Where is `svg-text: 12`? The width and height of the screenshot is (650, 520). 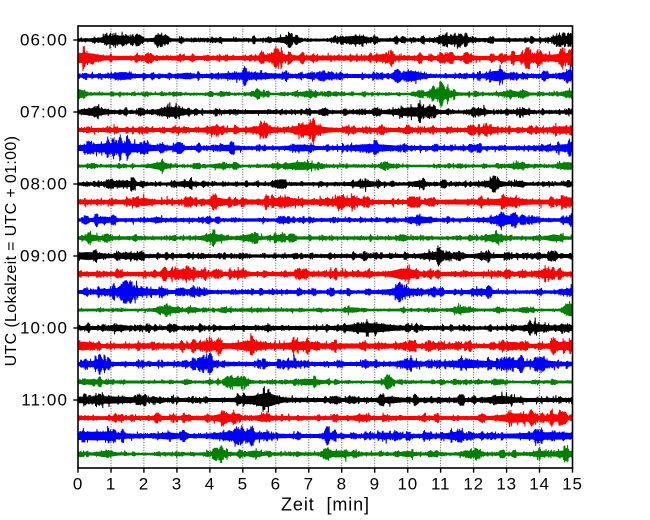 svg-text: 12 is located at coordinates (473, 484).